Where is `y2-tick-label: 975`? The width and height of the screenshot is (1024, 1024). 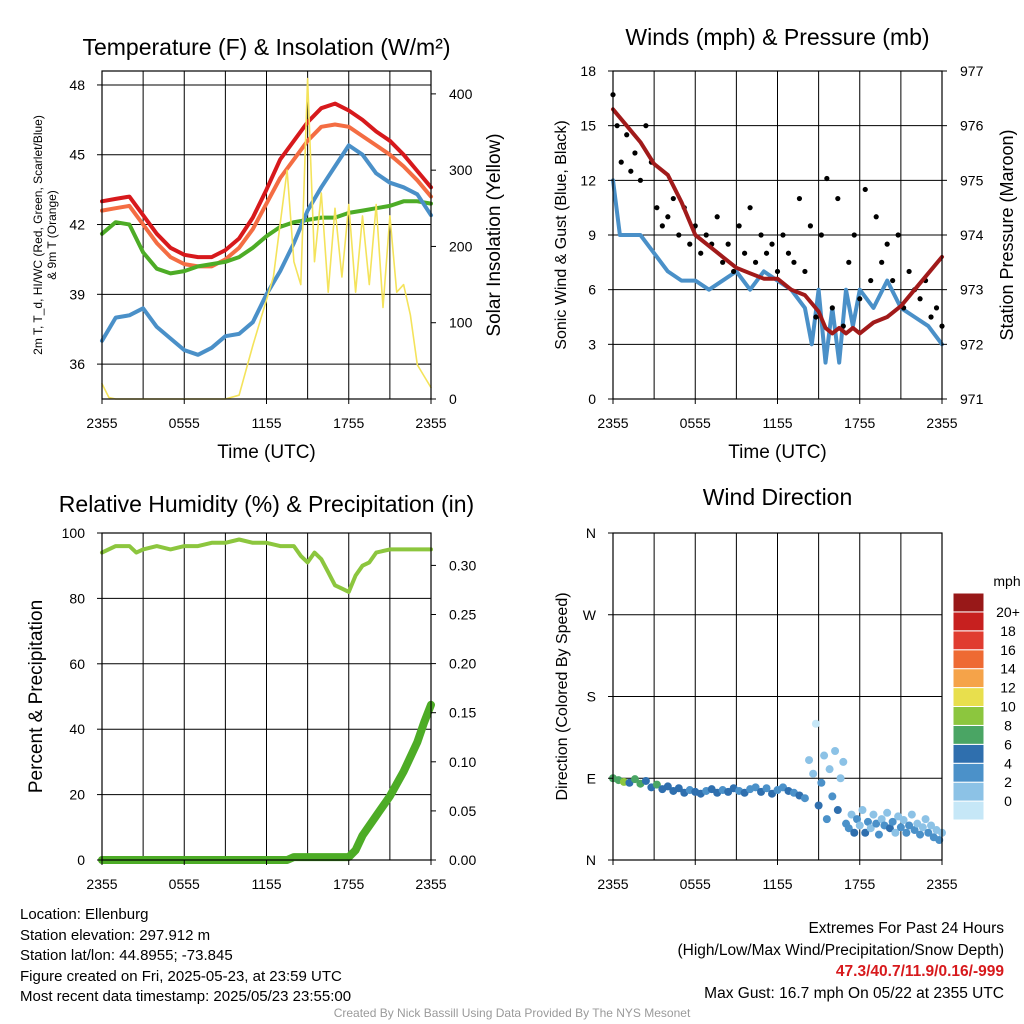
y2-tick-label: 975 is located at coordinates (972, 180).